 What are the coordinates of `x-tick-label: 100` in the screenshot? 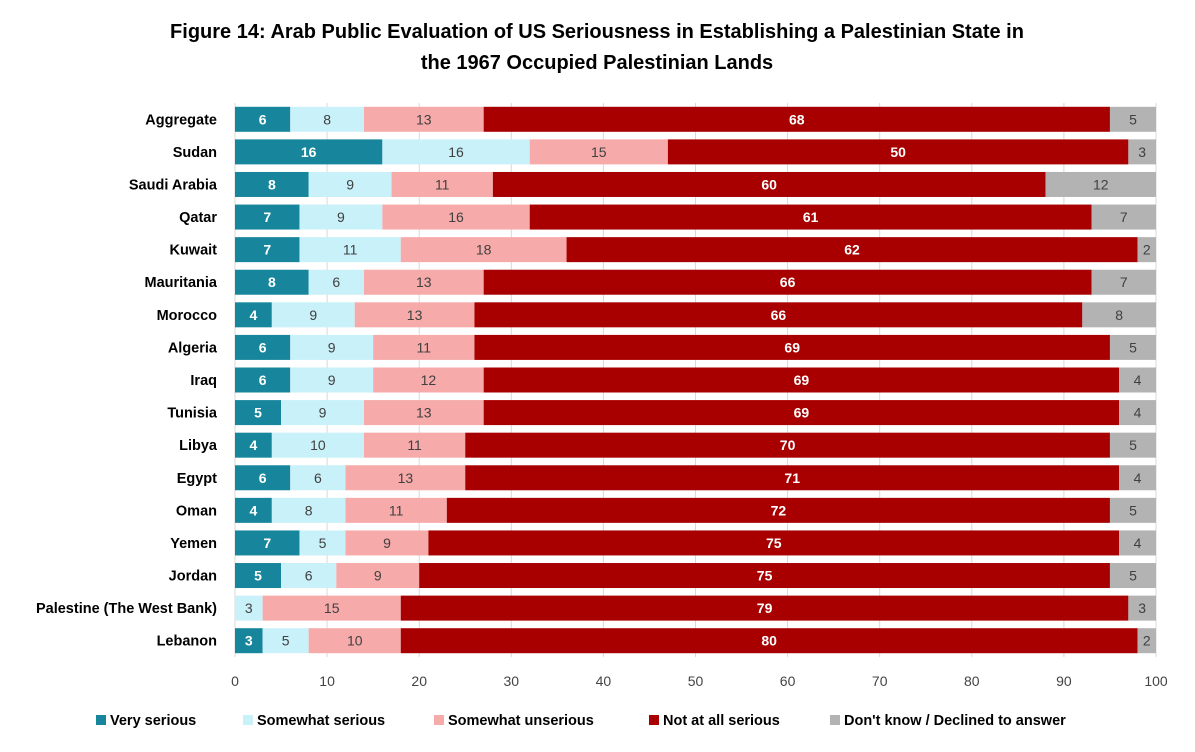 It's located at (1156, 681).